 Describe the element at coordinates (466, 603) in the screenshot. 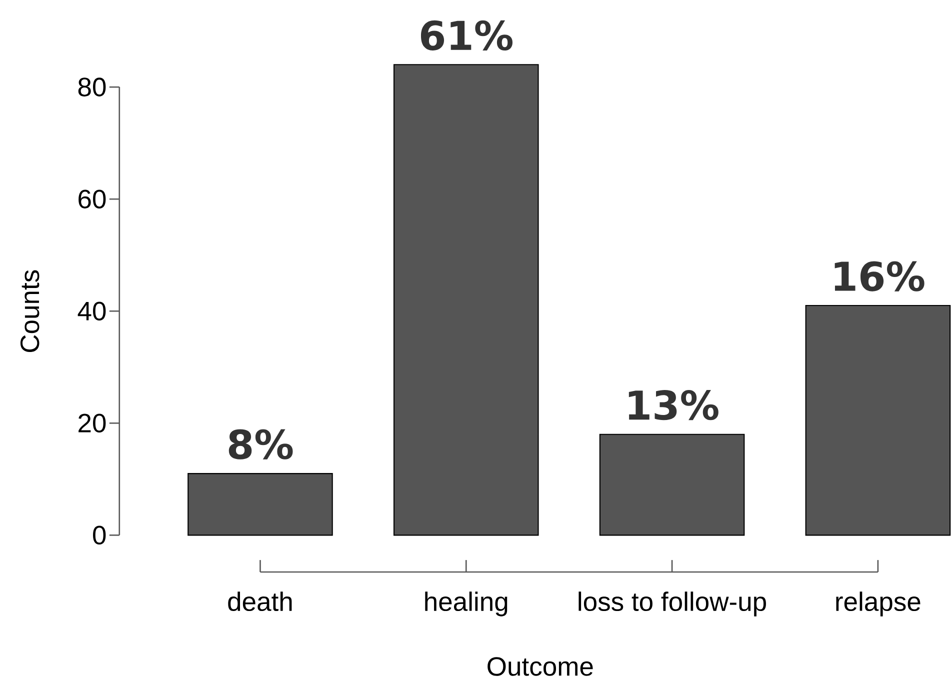

I see `x-tick-label: healing` at that location.